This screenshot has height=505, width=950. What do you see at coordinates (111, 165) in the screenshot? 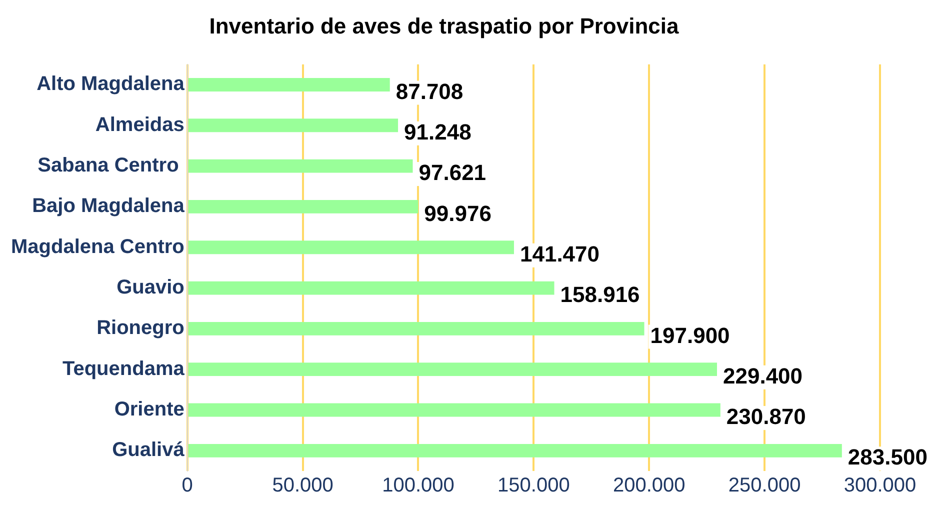
I see `y-tick-label: Sabana Centro` at bounding box center [111, 165].